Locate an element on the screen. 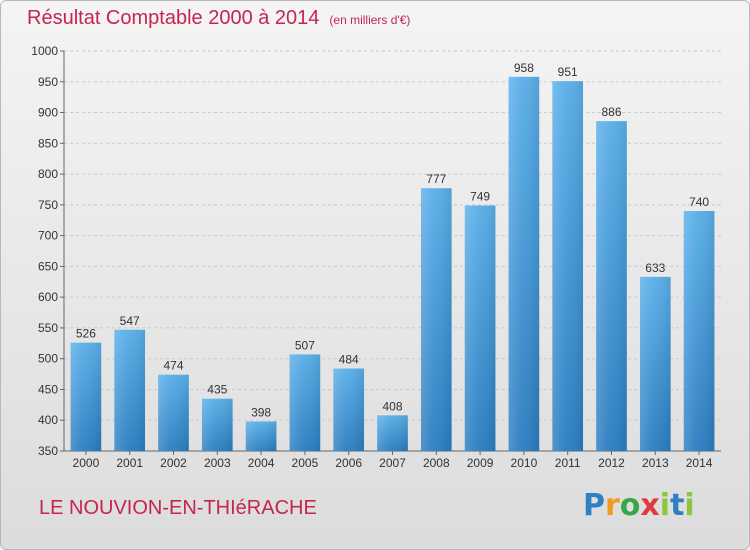 The image size is (750, 550). x-tick-label: 2006 is located at coordinates (348, 463).